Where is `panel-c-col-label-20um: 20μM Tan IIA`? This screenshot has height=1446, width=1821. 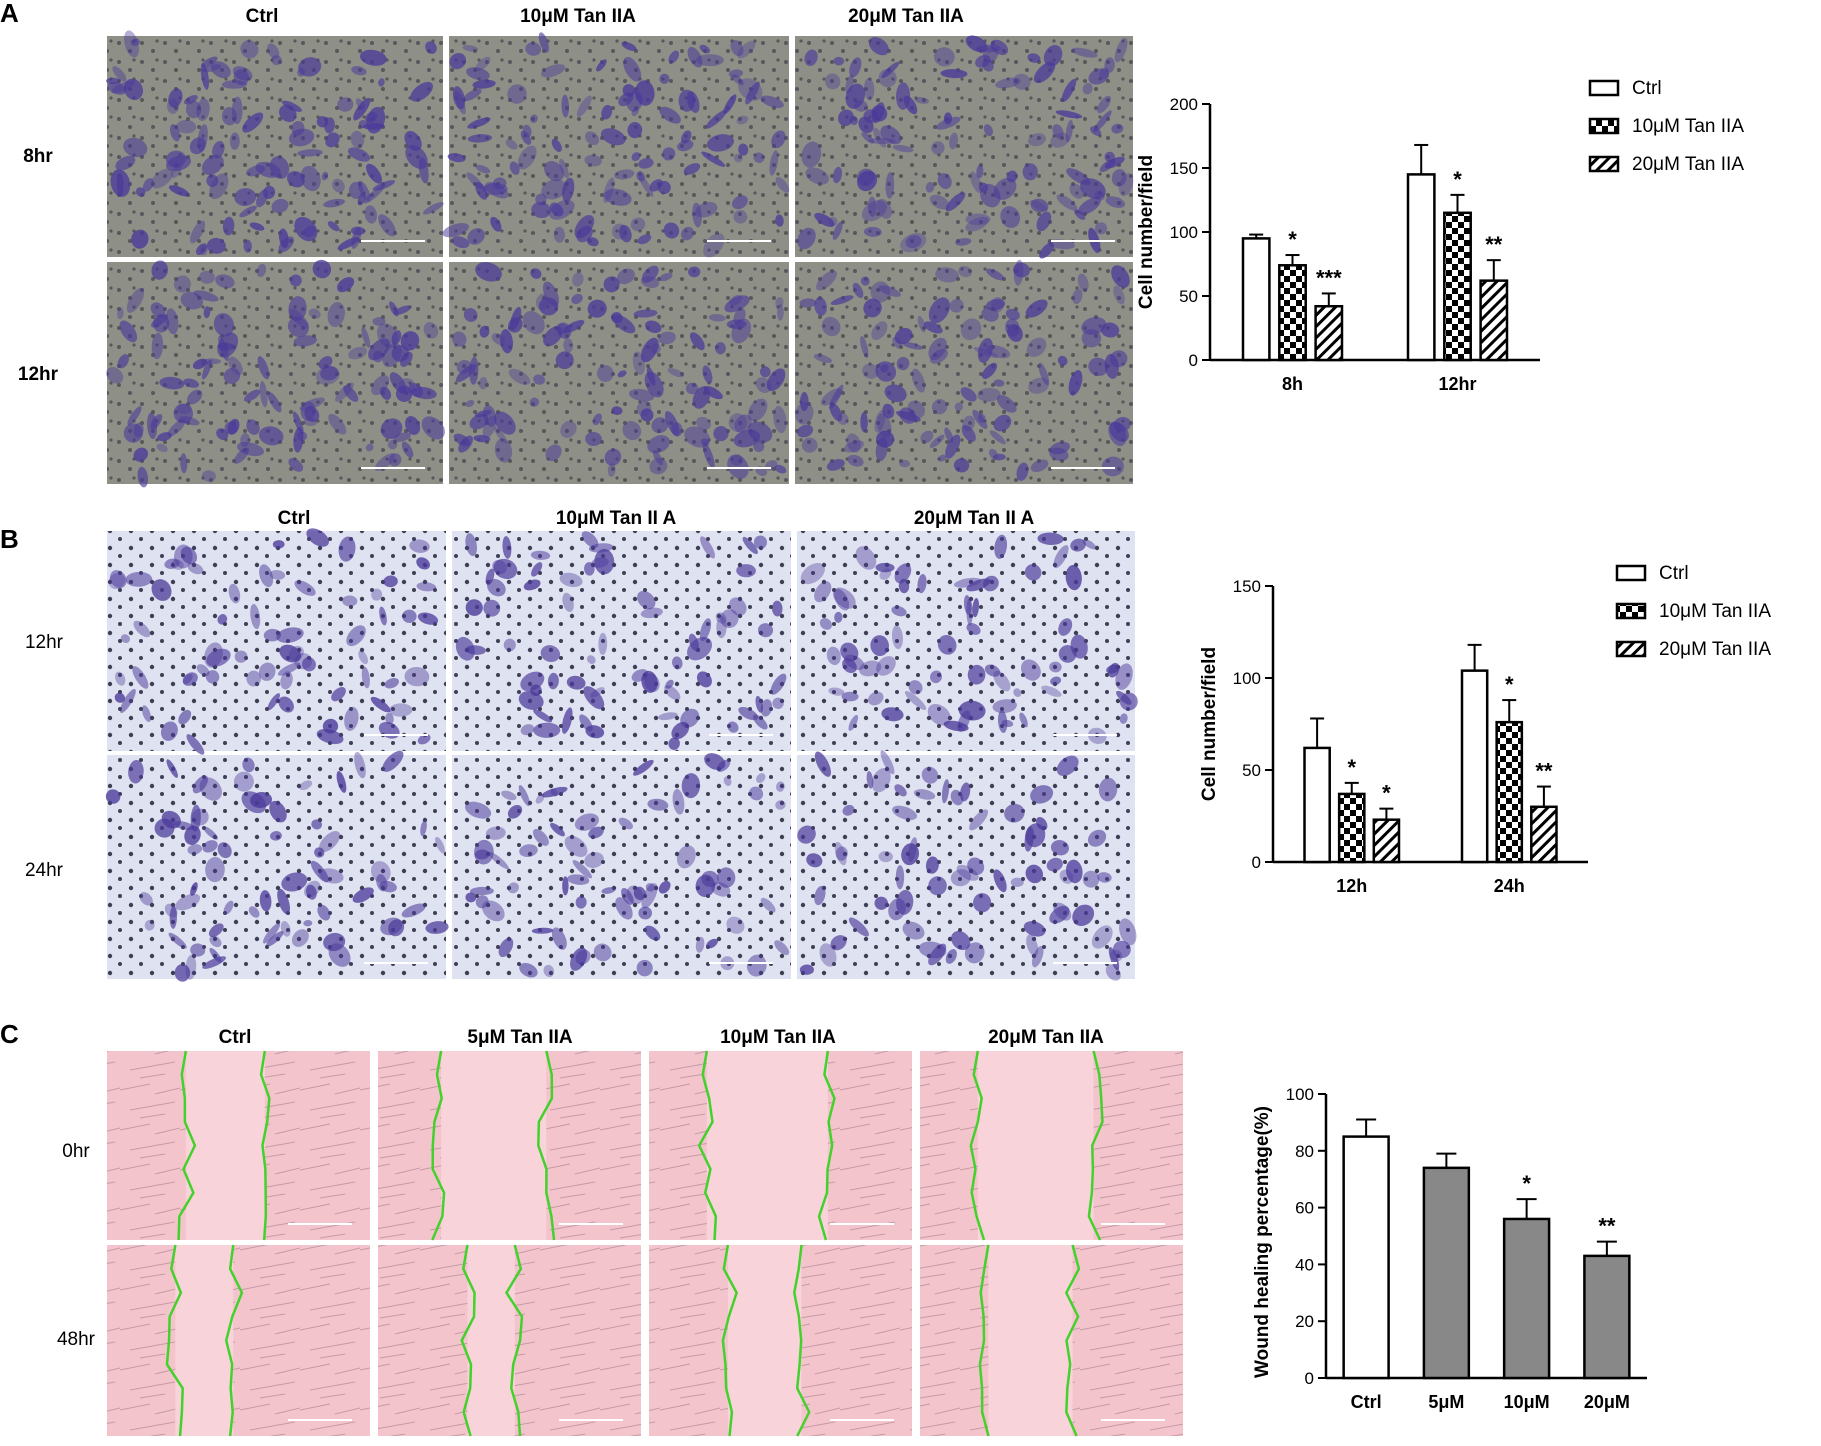 panel-c-col-label-20um: 20μM Tan IIA is located at coordinates (1046, 1037).